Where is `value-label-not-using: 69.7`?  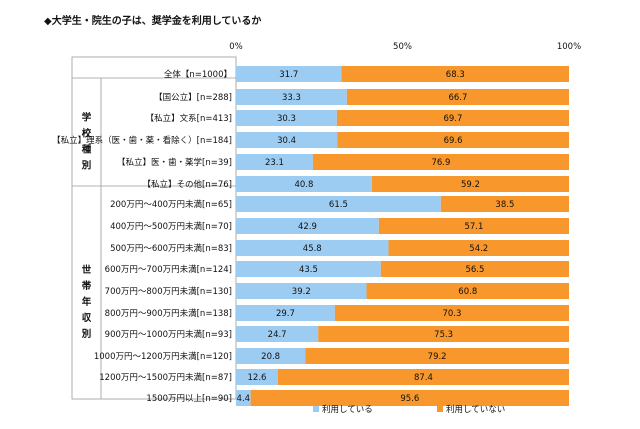 value-label-not-using: 69.7 is located at coordinates (452, 119).